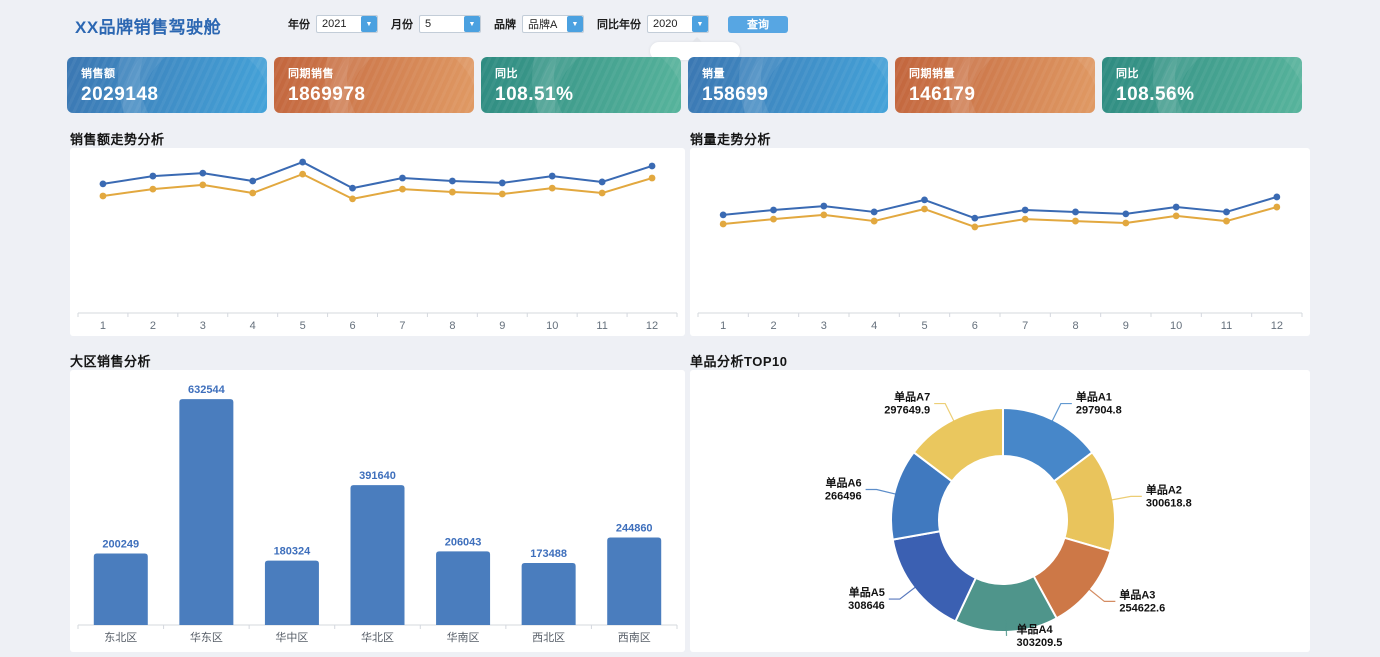  Describe the element at coordinates (1137, 594) in the screenshot. I see `pie-label-name: 单品A3` at that location.